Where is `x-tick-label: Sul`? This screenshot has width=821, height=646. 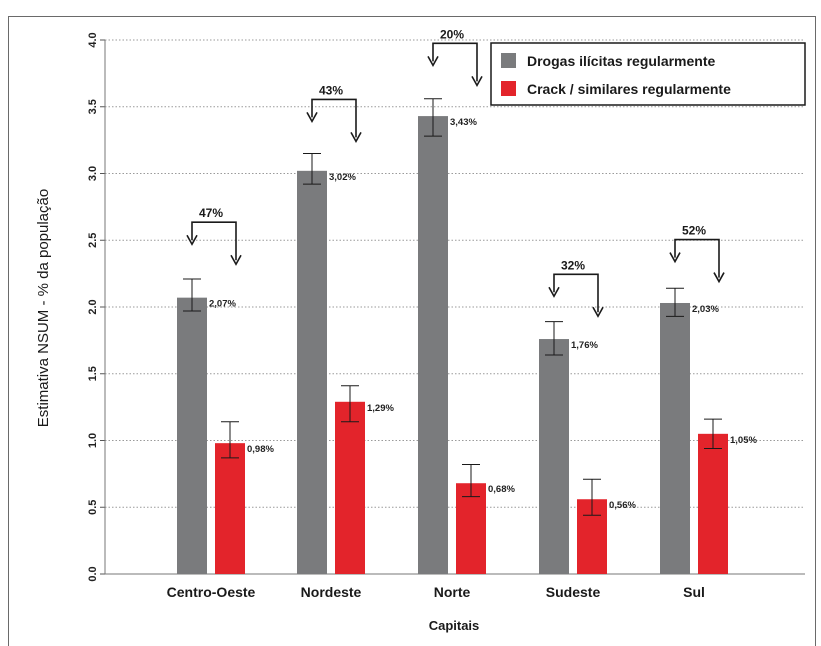 x-tick-label: Sul is located at coordinates (694, 592).